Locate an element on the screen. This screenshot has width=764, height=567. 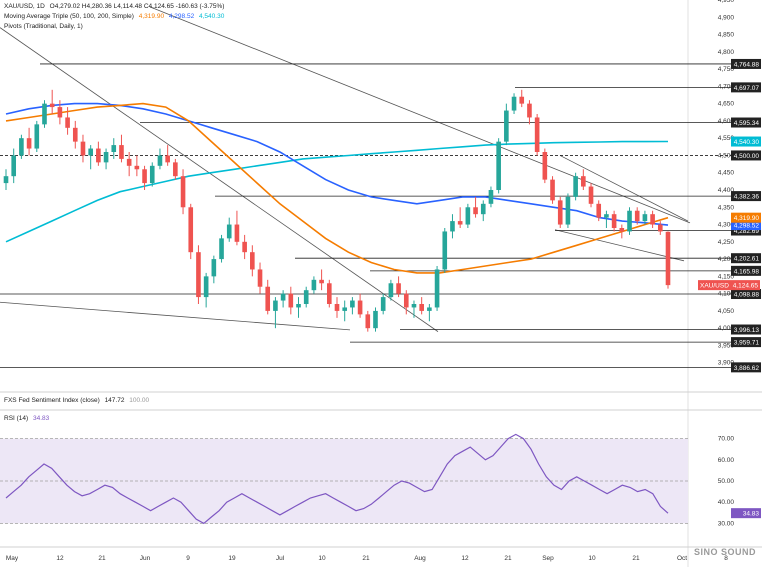
rsi-legend: RSI (14) 34.83 is located at coordinates (28, 418).